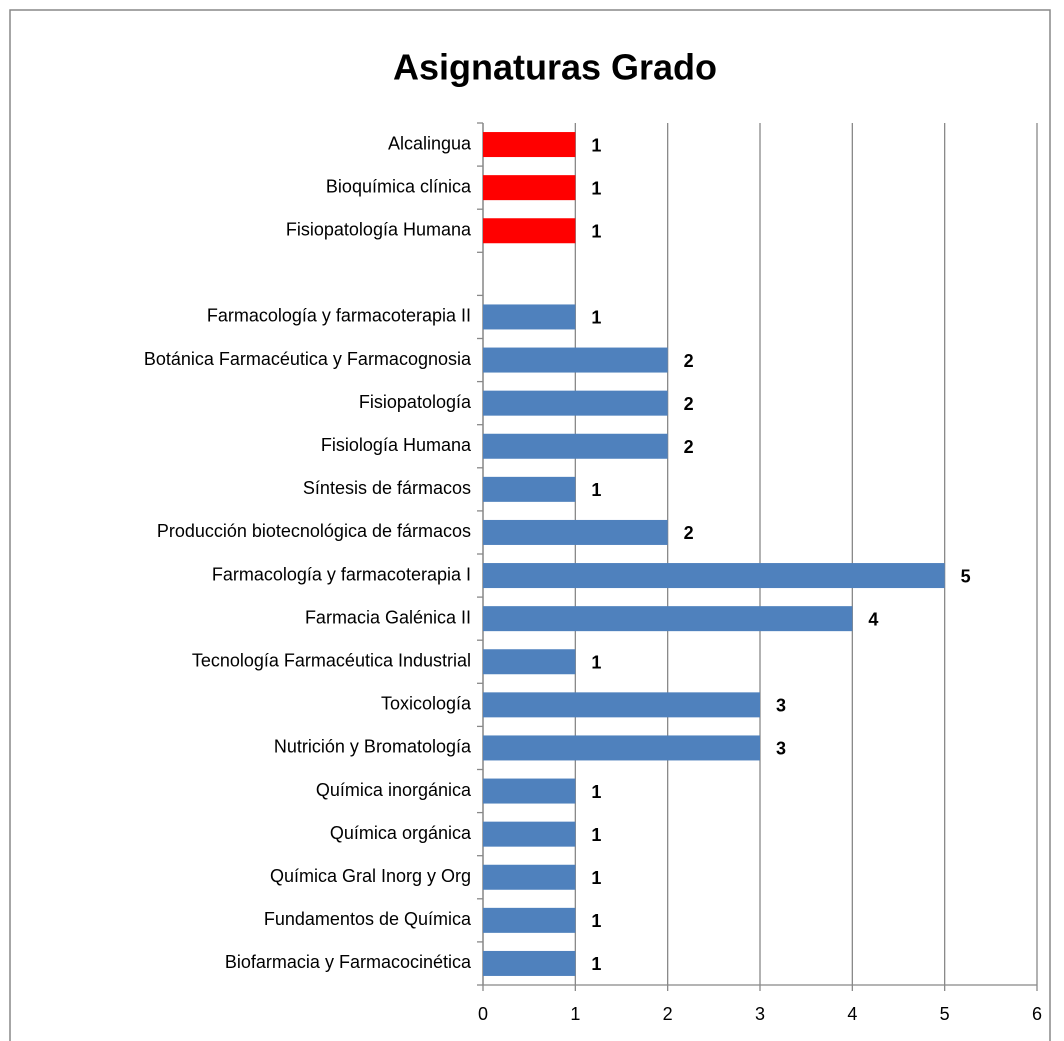 Image resolution: width=1064 pixels, height=1041 pixels. What do you see at coordinates (555, 67) in the screenshot?
I see `chart-title: Asignaturas Grado` at bounding box center [555, 67].